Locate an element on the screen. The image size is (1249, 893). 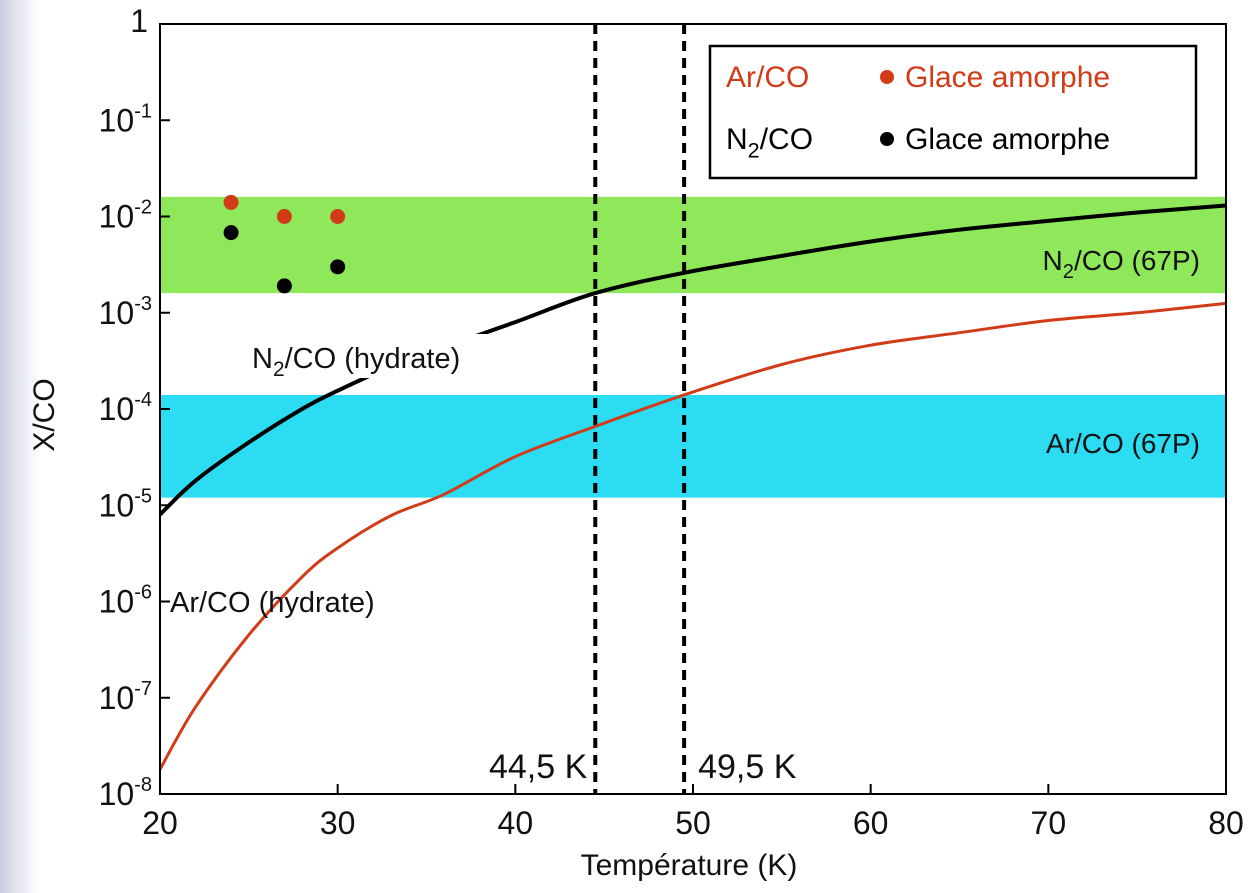
y-tick-label-1: 10⁻¹ is located at coordinates (125, 119).